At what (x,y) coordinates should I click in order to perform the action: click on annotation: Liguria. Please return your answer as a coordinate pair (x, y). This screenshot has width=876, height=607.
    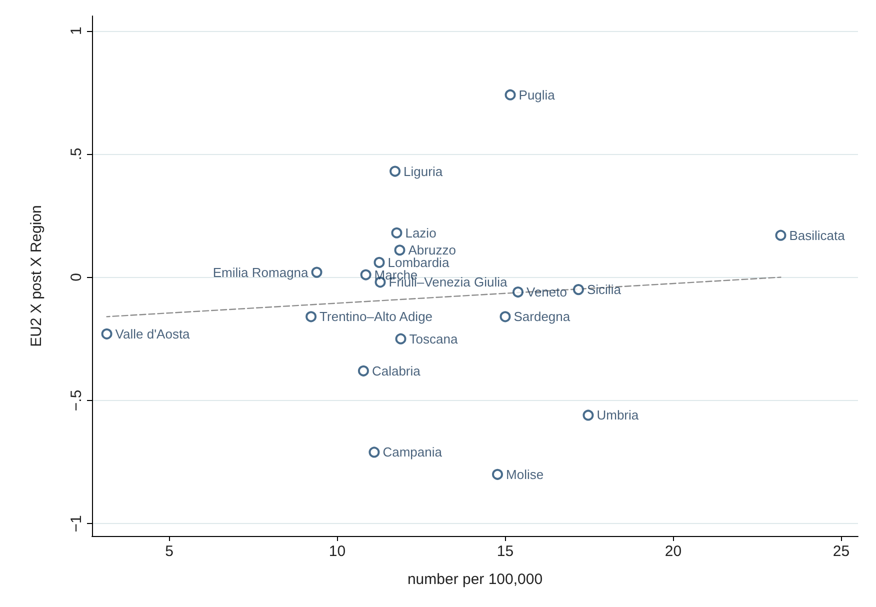
    Looking at the image, I should click on (424, 171).